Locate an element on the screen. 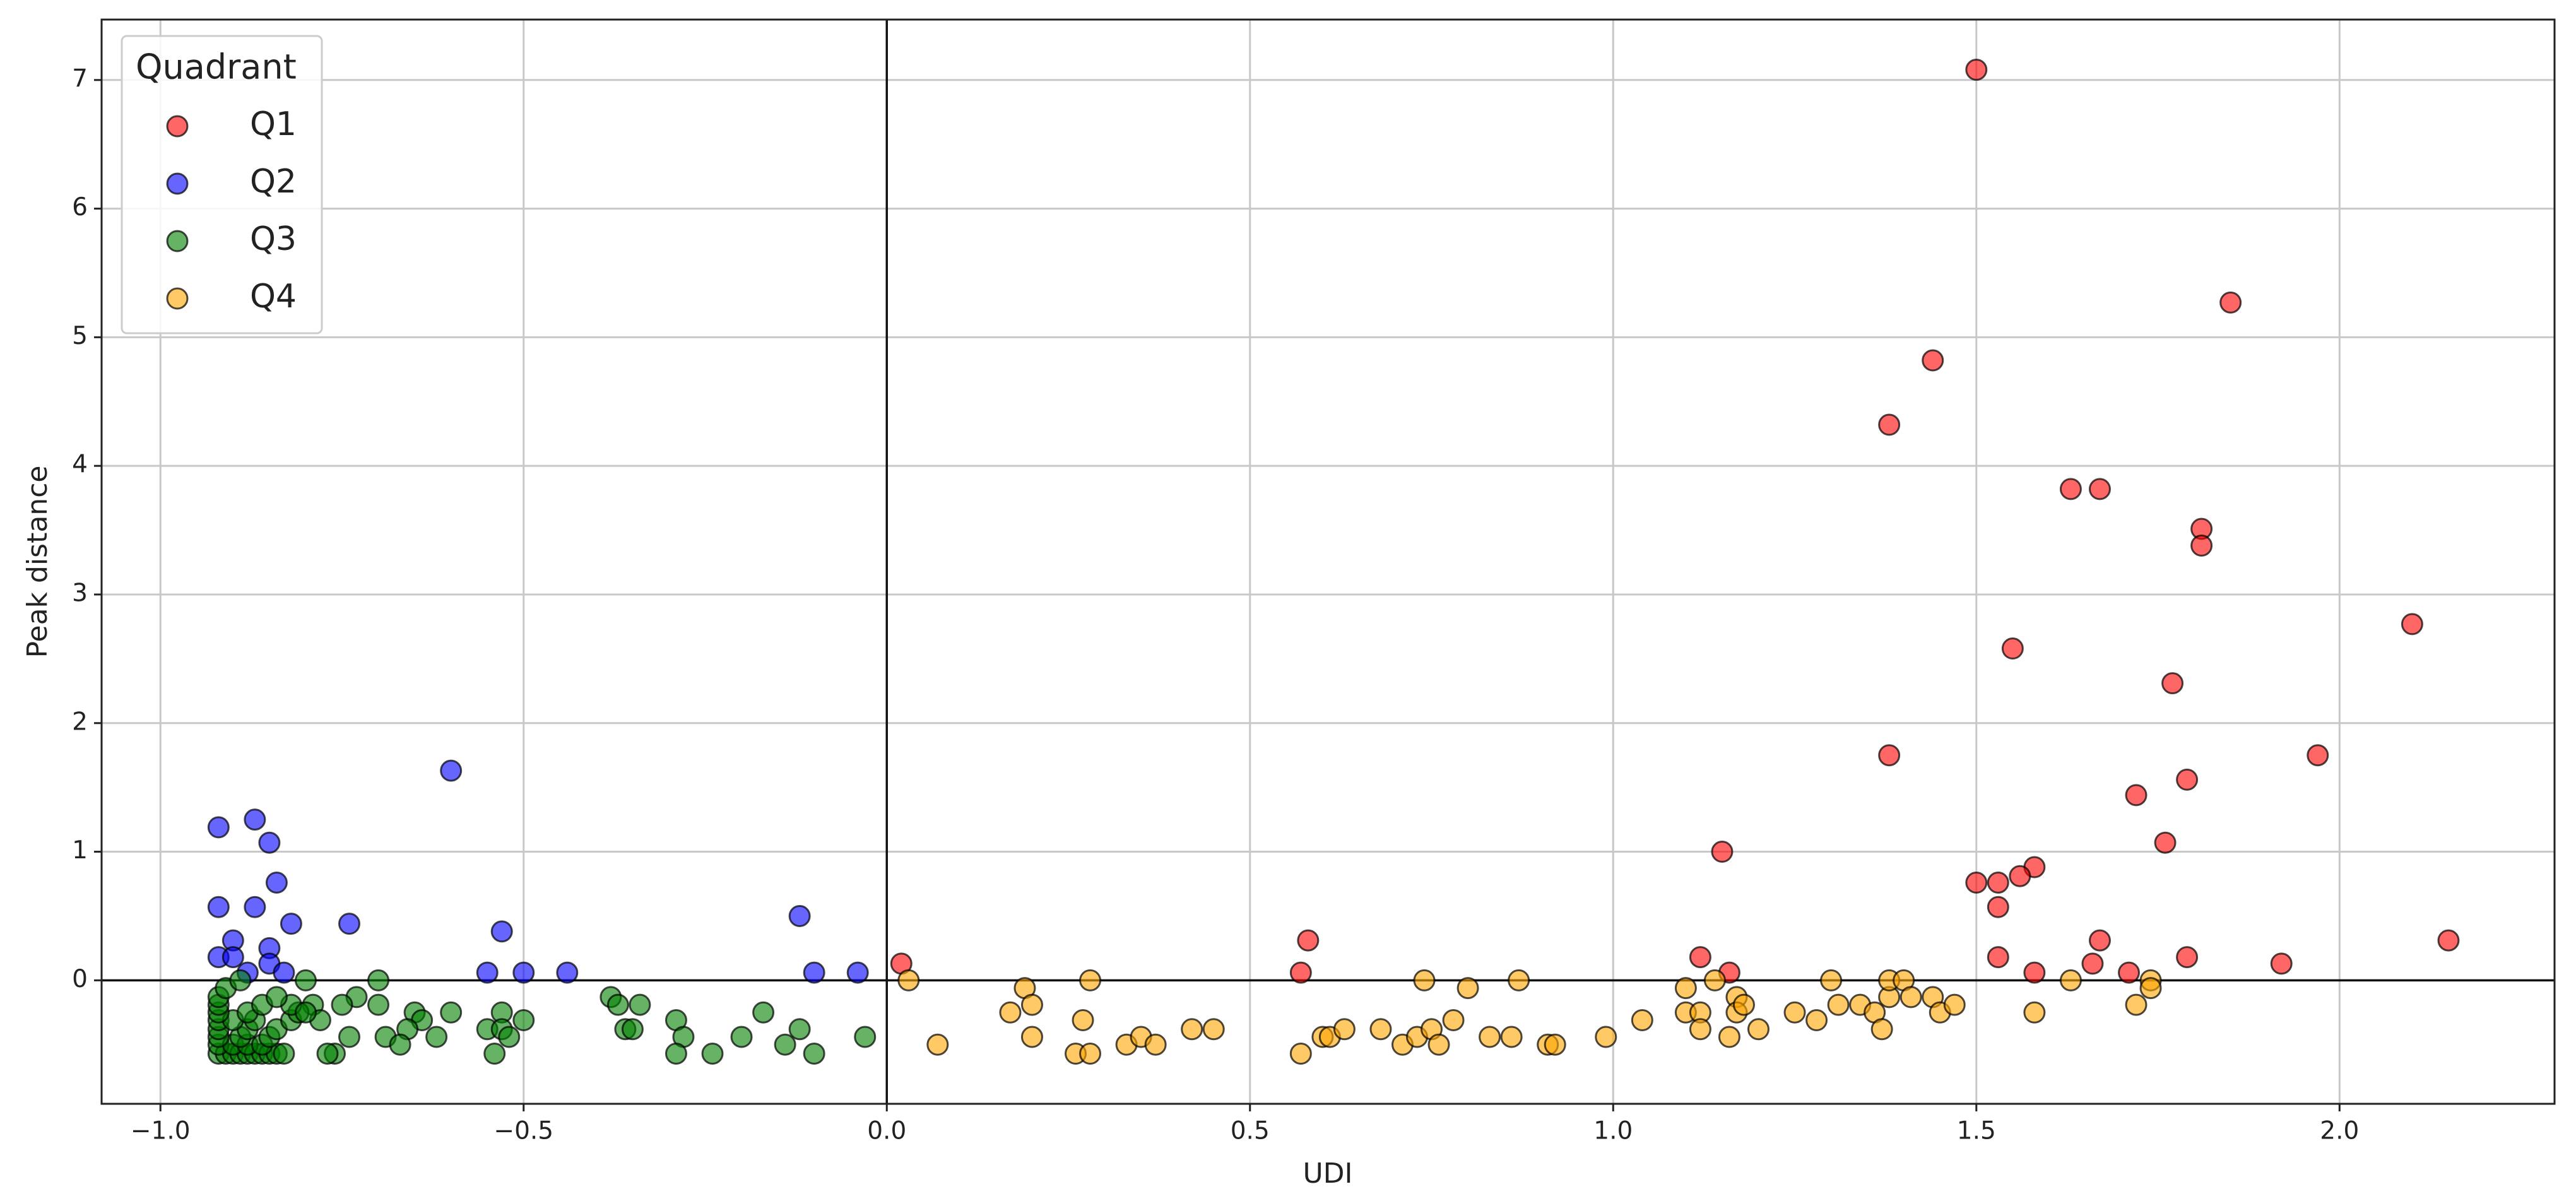 The width and height of the screenshot is (2576, 1201). y-tick-label: 5 is located at coordinates (80, 336).